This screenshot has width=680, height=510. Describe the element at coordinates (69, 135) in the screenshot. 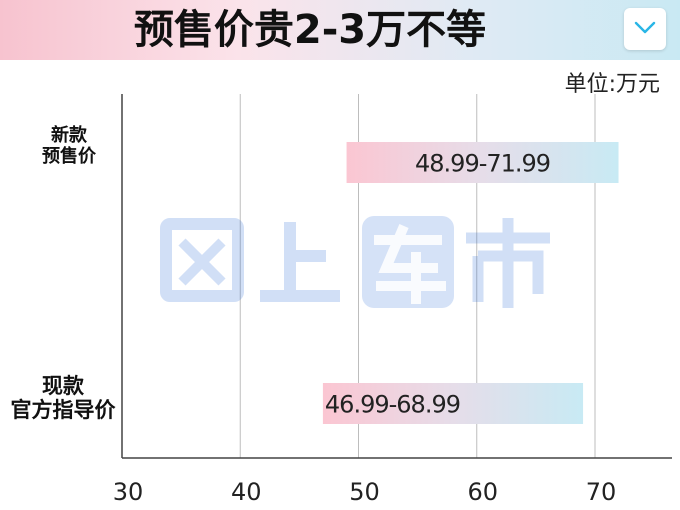

I see `category-label-line: 新款` at that location.